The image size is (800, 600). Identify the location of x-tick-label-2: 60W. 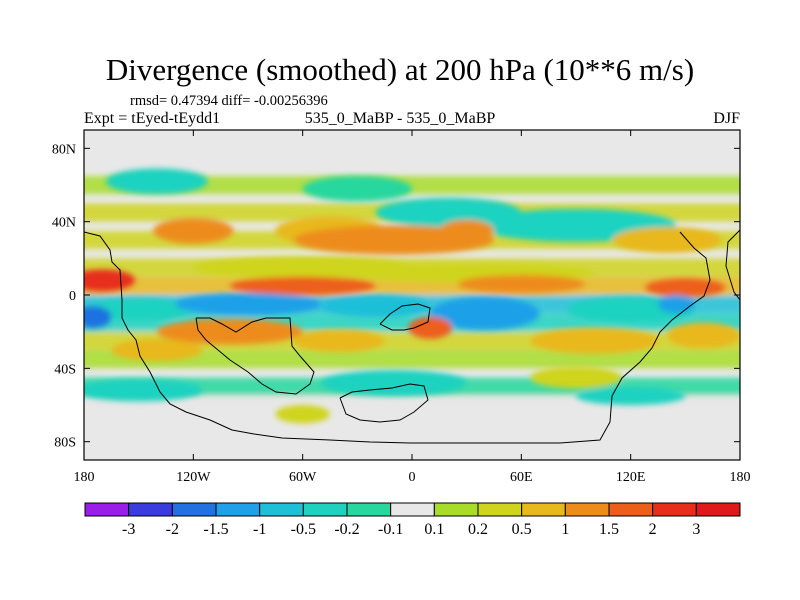
(303, 477).